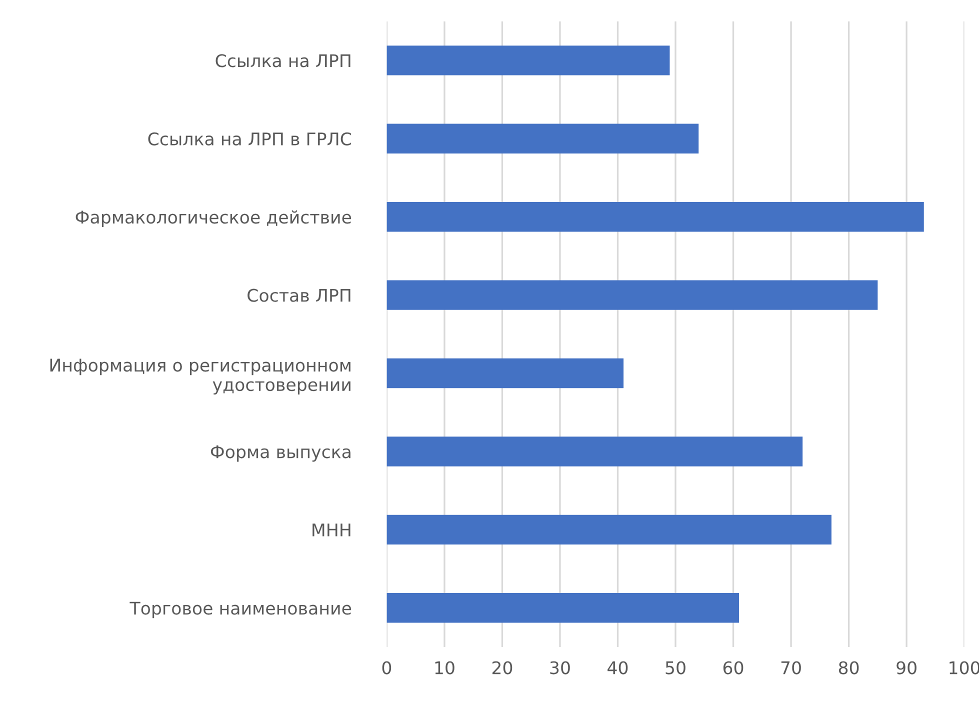  Describe the element at coordinates (444, 667) in the screenshot. I see `x-tick-label: 10` at that location.